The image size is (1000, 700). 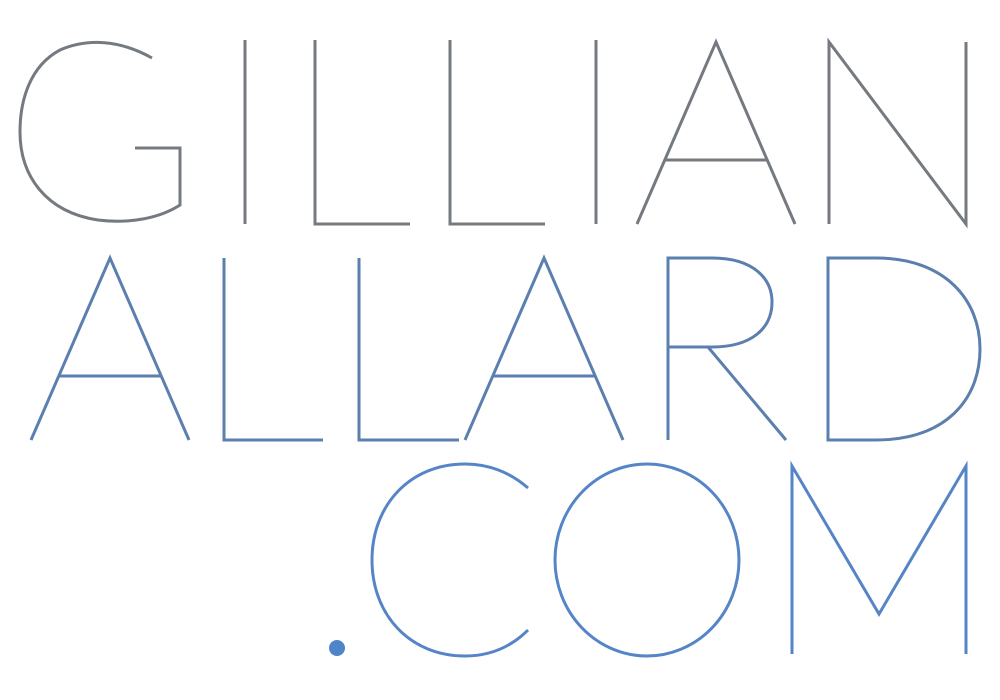 I want to click on letter-d, so click(x=904, y=349).